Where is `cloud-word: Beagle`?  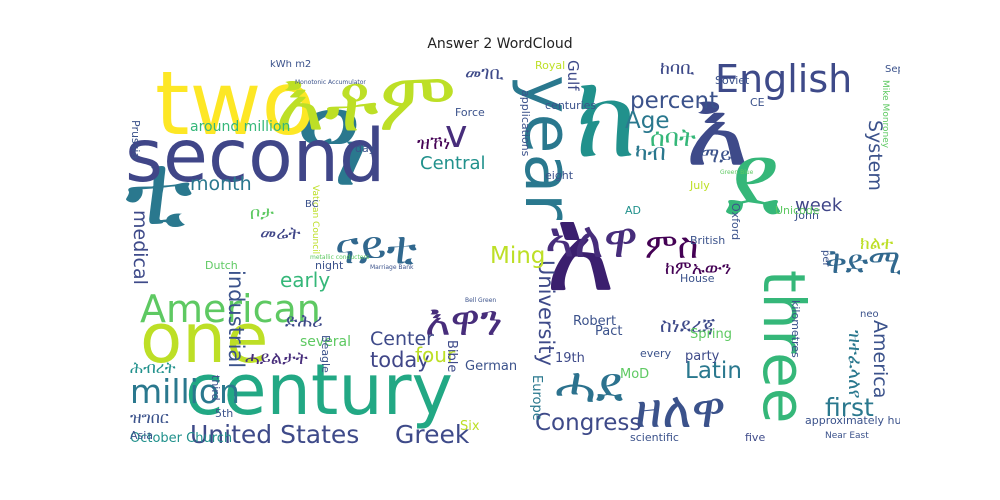
cloud-word: Beagle is located at coordinates (325, 354).